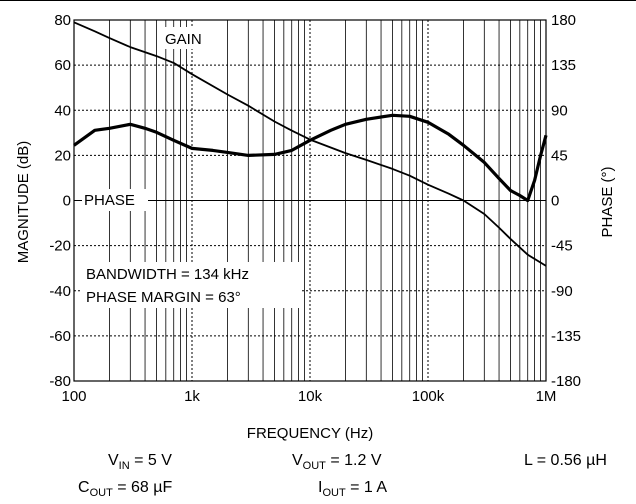 This screenshot has width=636, height=504. I want to click on y-right-tick-label: 0, so click(555, 201).